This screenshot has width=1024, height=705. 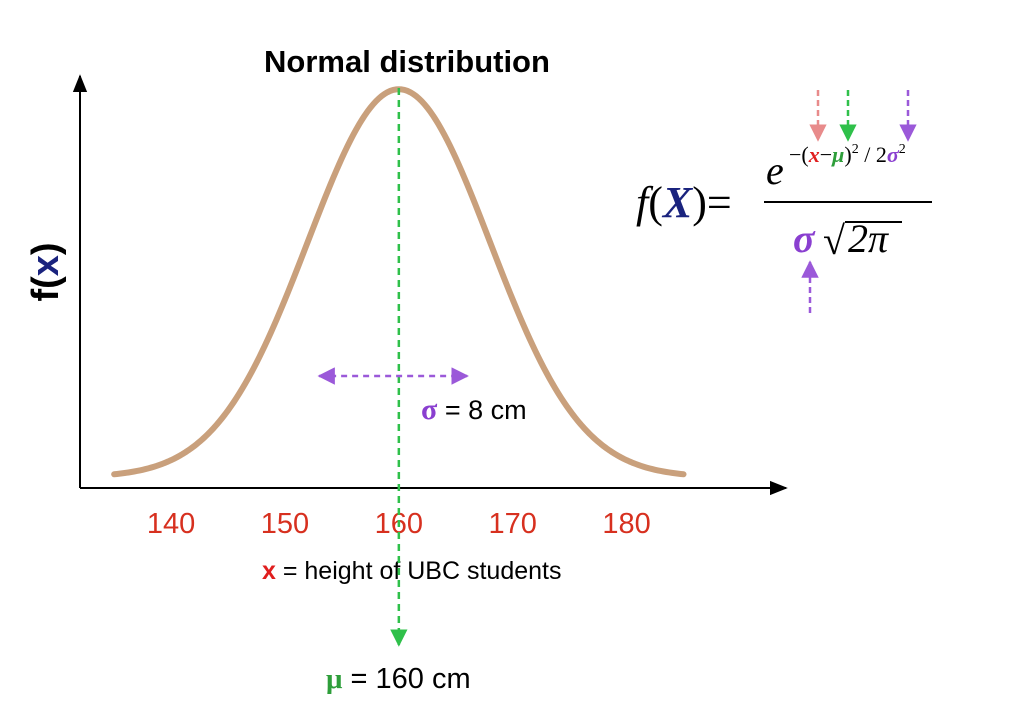 I want to click on formula-exponent: −(x−μ)2 / 2σ2, so click(x=847, y=154).